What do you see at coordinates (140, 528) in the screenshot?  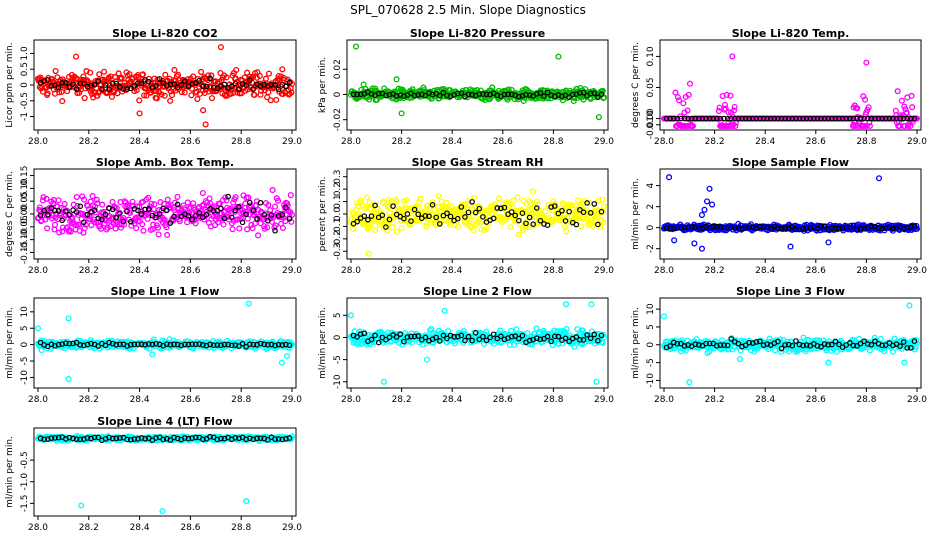 I see `x-tick-label: 28.4` at bounding box center [140, 528].